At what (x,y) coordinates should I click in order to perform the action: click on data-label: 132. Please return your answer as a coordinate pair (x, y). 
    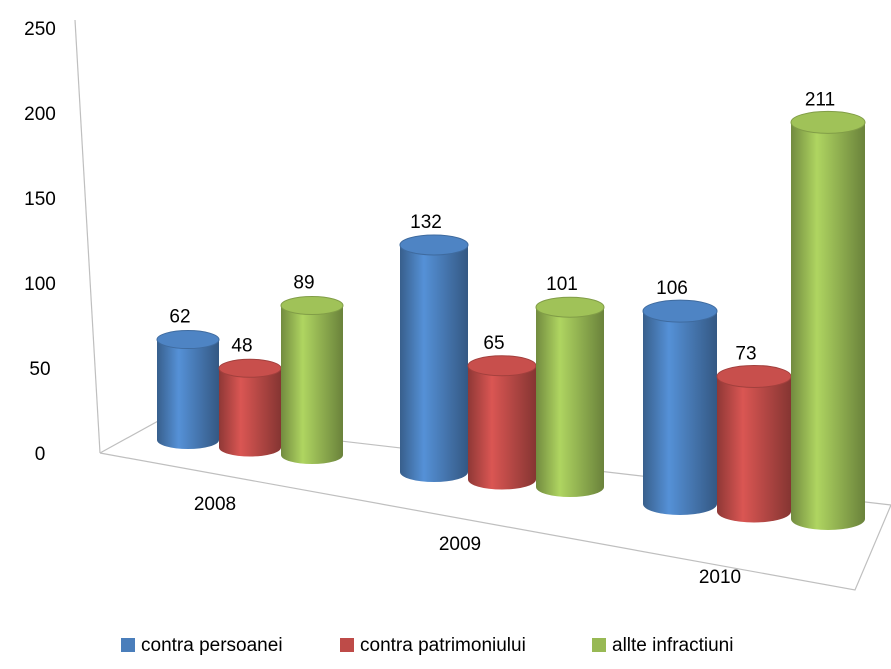
    Looking at the image, I should click on (426, 222).